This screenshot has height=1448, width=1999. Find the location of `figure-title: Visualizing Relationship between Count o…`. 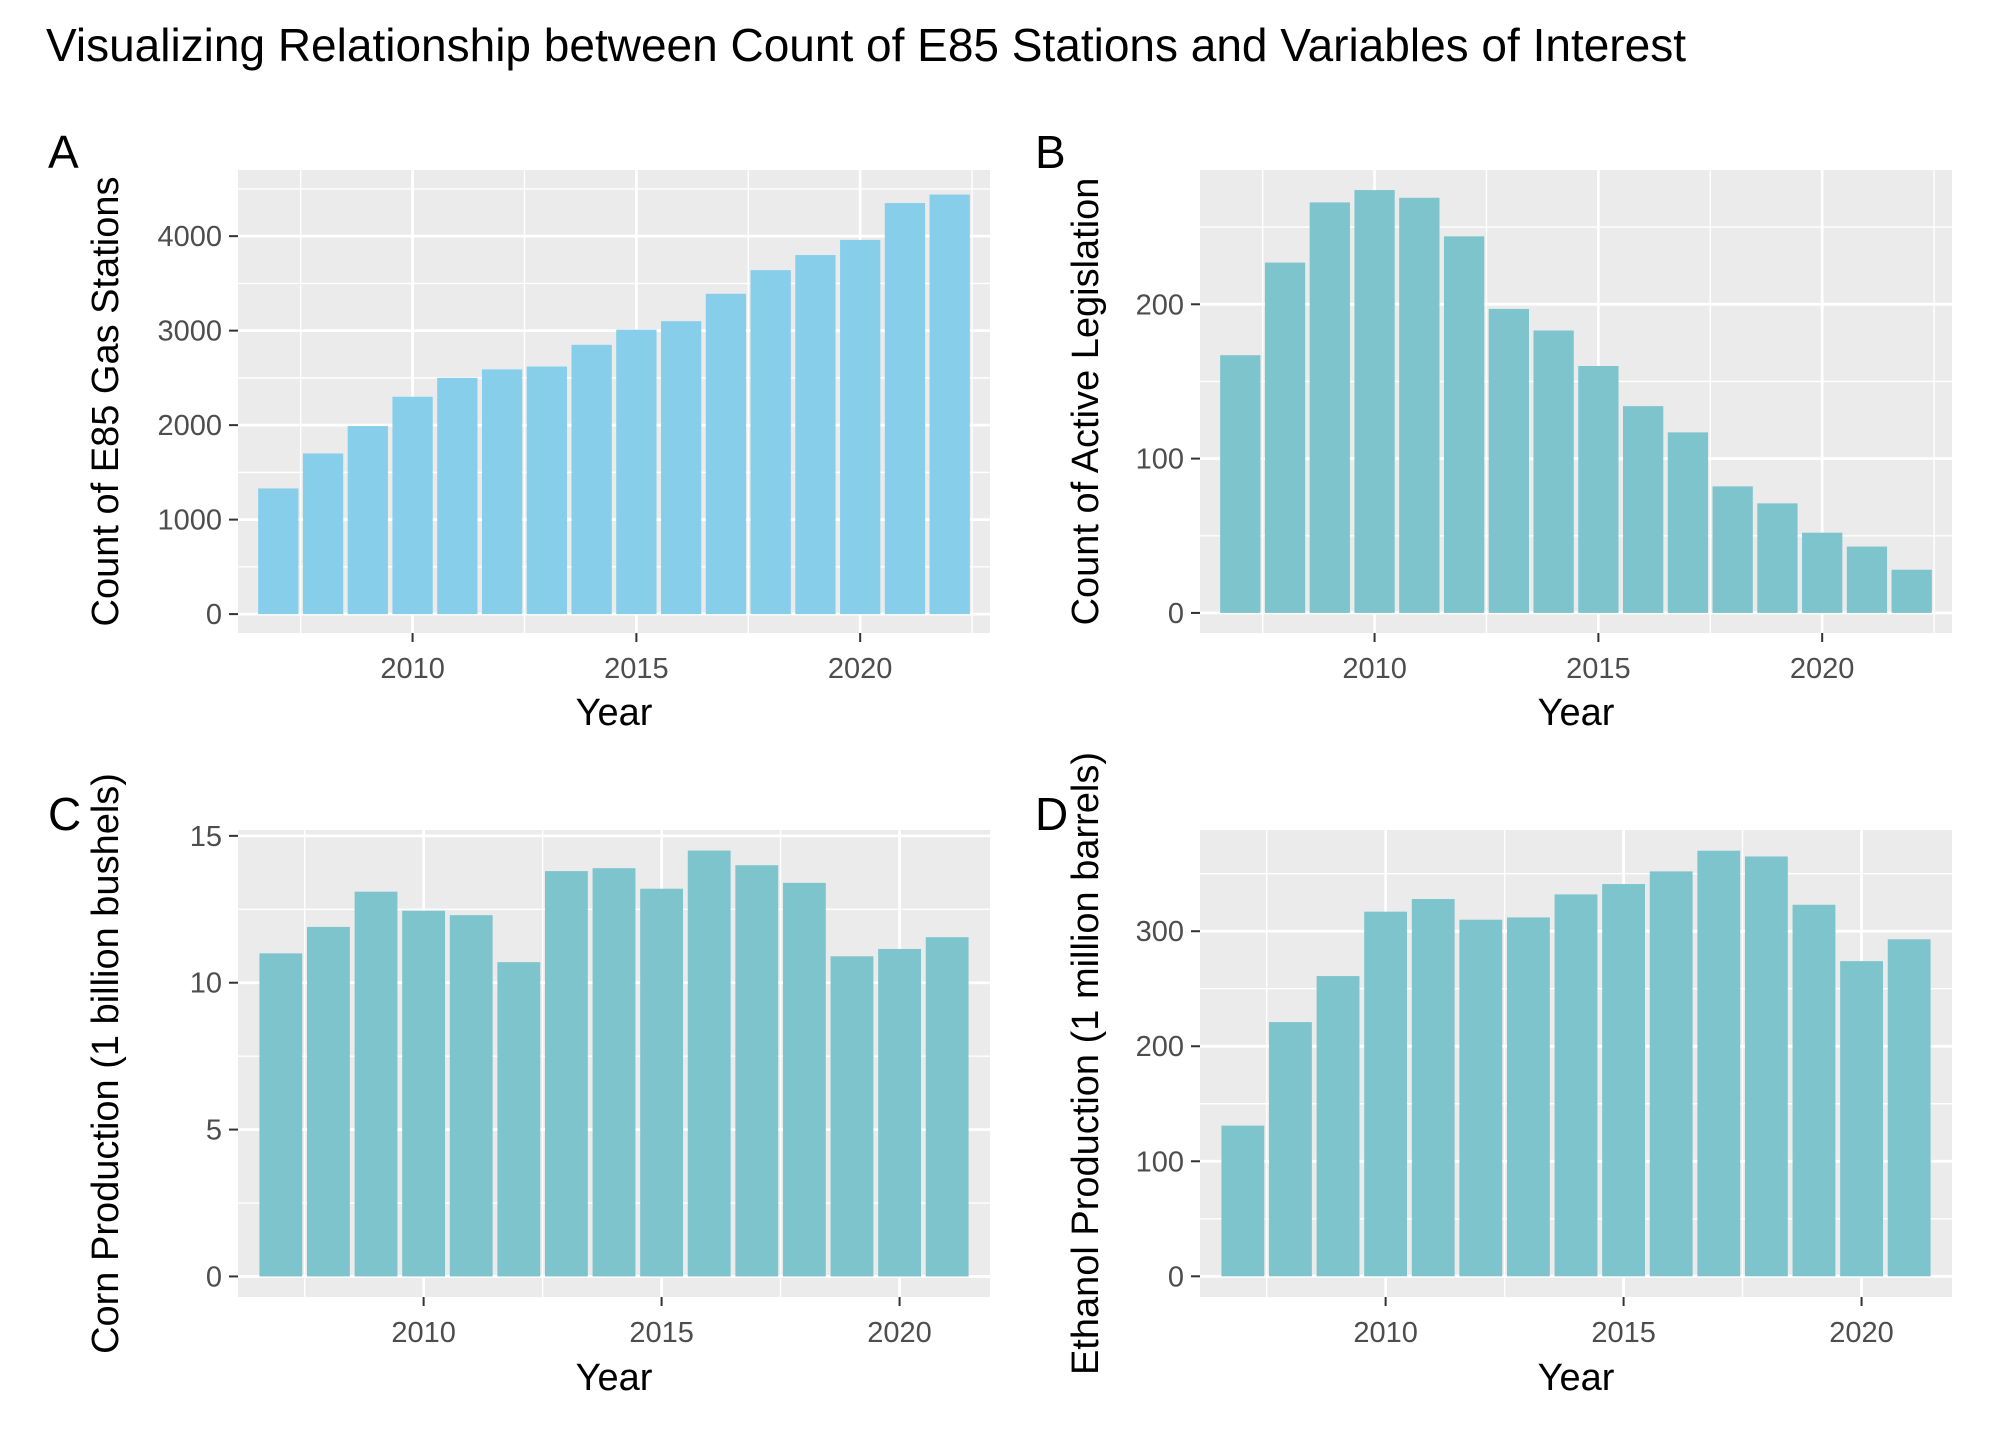

figure-title: Visualizing Relationship between Count o… is located at coordinates (866, 45).